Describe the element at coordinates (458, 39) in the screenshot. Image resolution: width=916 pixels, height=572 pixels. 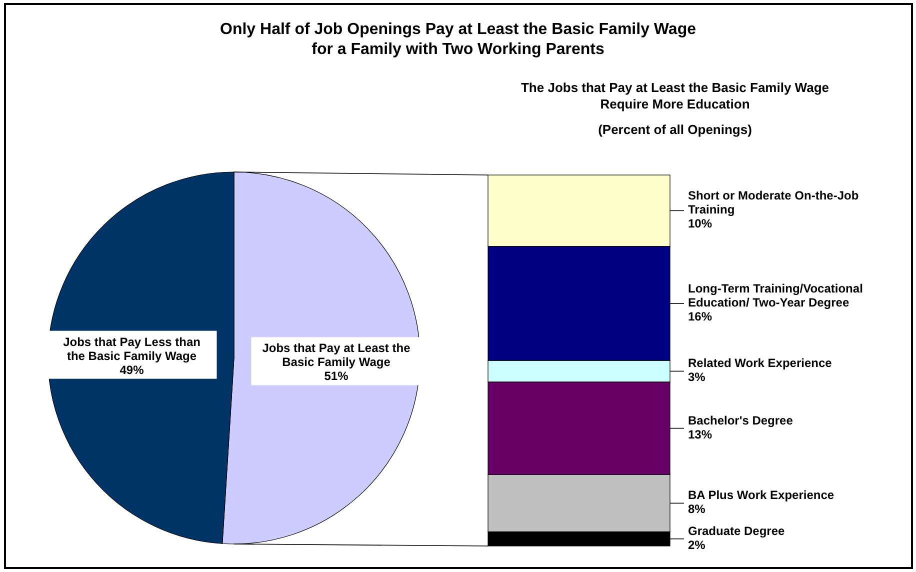
I see `text: Only Half of Job Openings Pay at Least the Basic Family Wage for a Family with Two Working Parents` at that location.